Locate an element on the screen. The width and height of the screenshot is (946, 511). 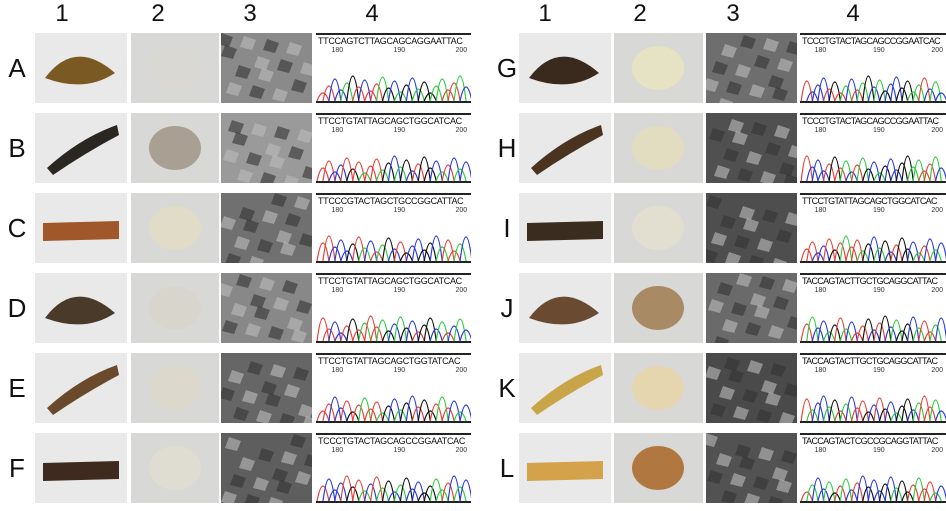
chromatogram: TACCAGTACTTGCTGCAGGCATTAC 180 190 200 is located at coordinates (873, 308).